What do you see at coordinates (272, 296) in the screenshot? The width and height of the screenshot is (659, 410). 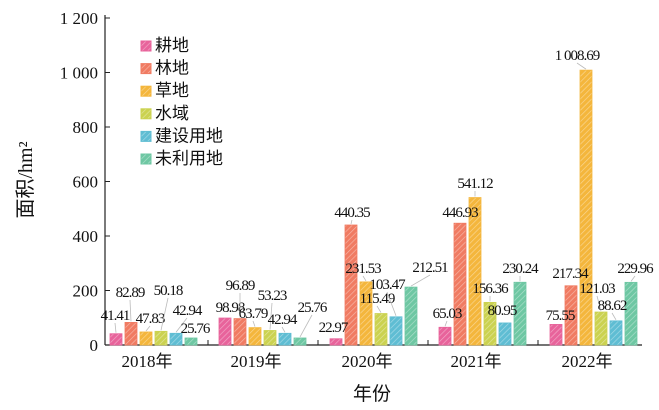 I see `data-label: 53.23` at bounding box center [272, 296].